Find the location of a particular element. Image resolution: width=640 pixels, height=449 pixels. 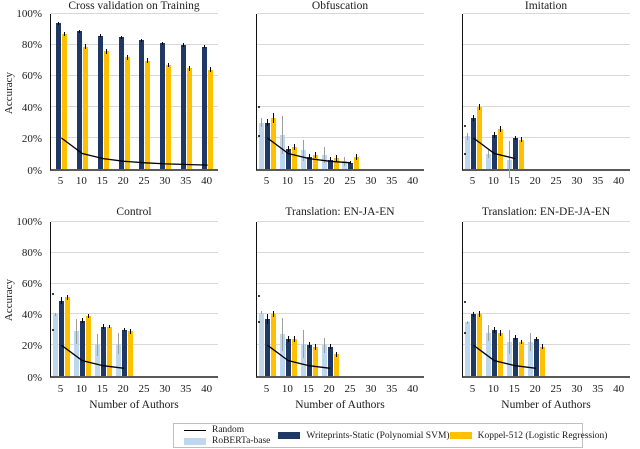

writeprints-swatch-icon is located at coordinates (289, 435).